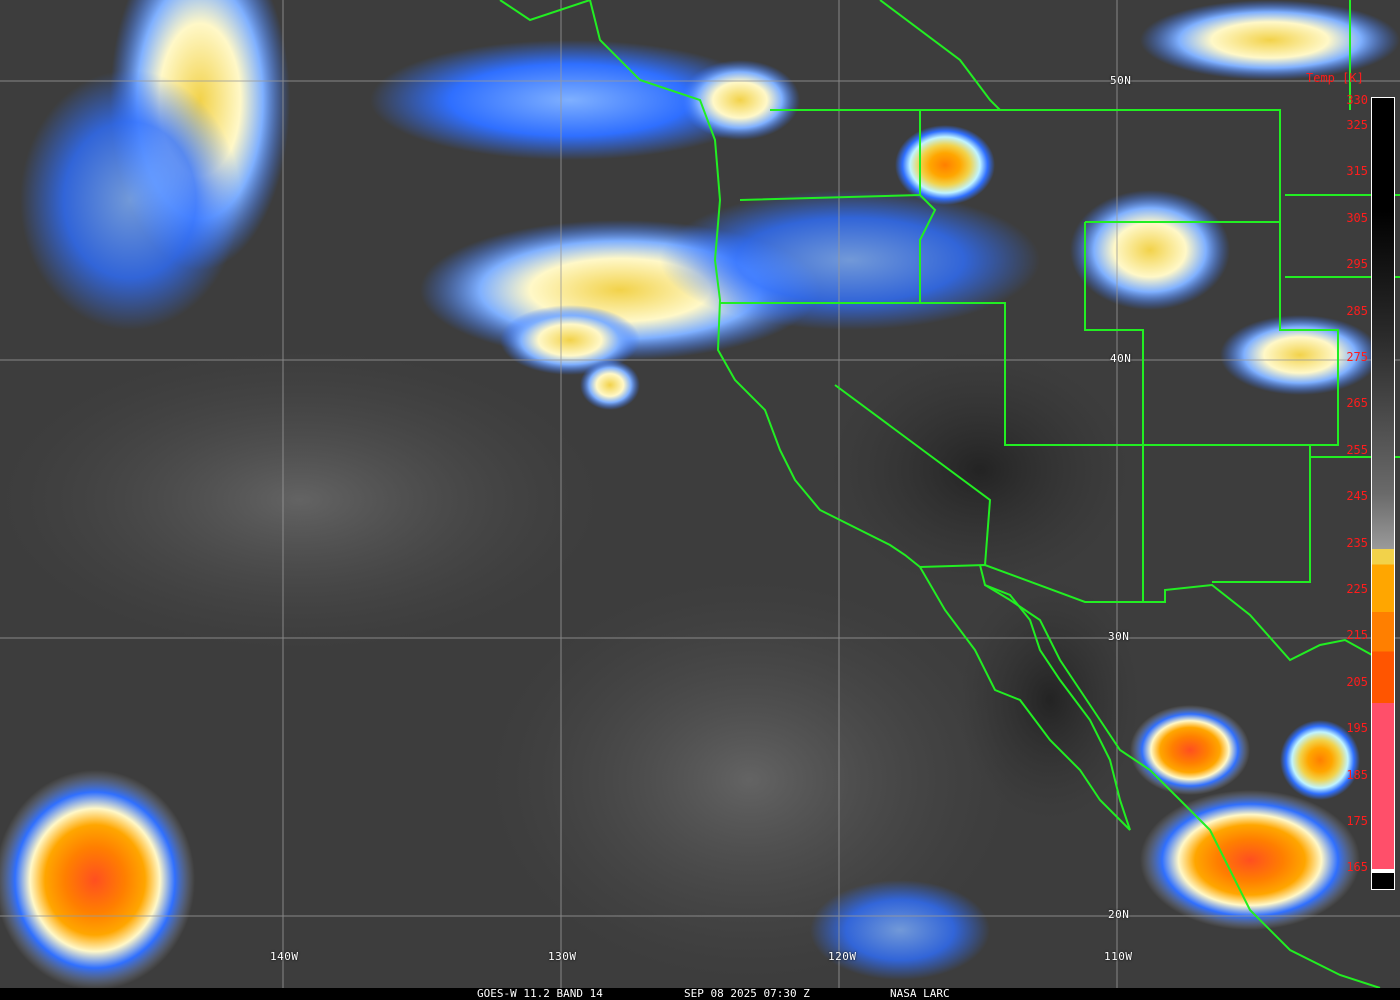  What do you see at coordinates (1357, 449) in the screenshot?
I see `colorbar-label: 255` at bounding box center [1357, 449].